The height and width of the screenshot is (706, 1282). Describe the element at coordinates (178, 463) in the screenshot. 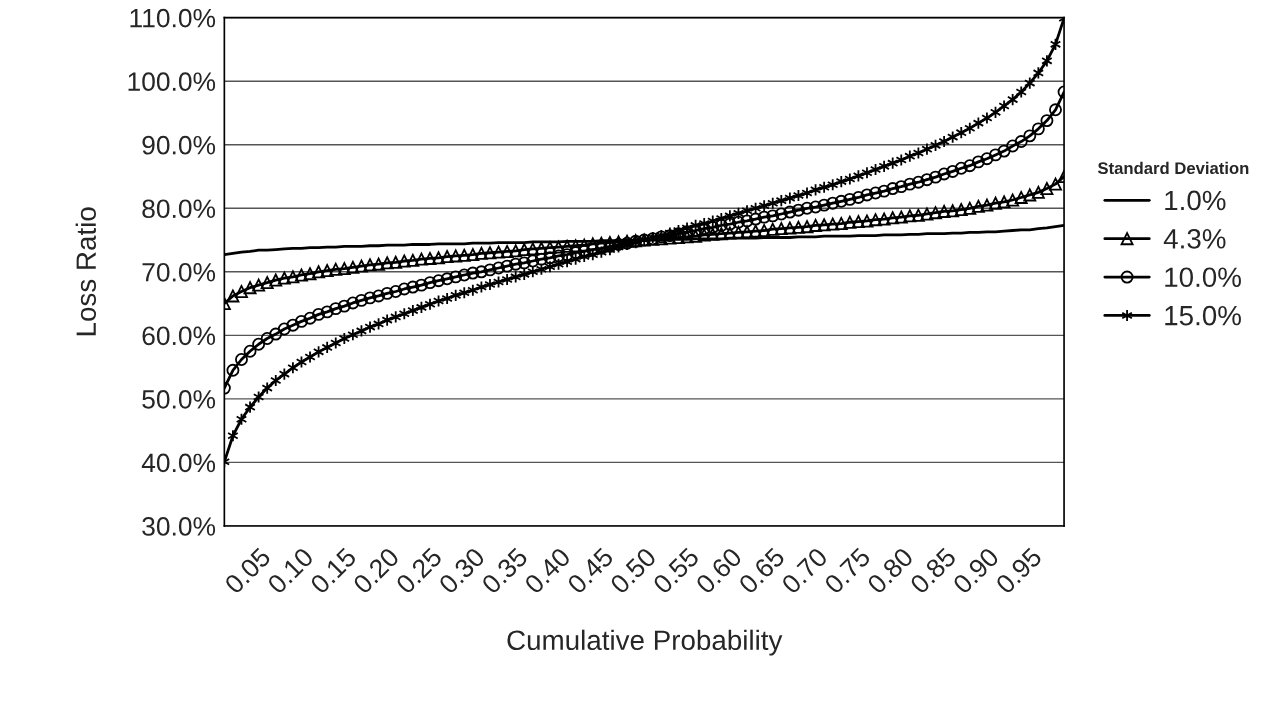

I see `y-tick-label: 40.0%` at that location.